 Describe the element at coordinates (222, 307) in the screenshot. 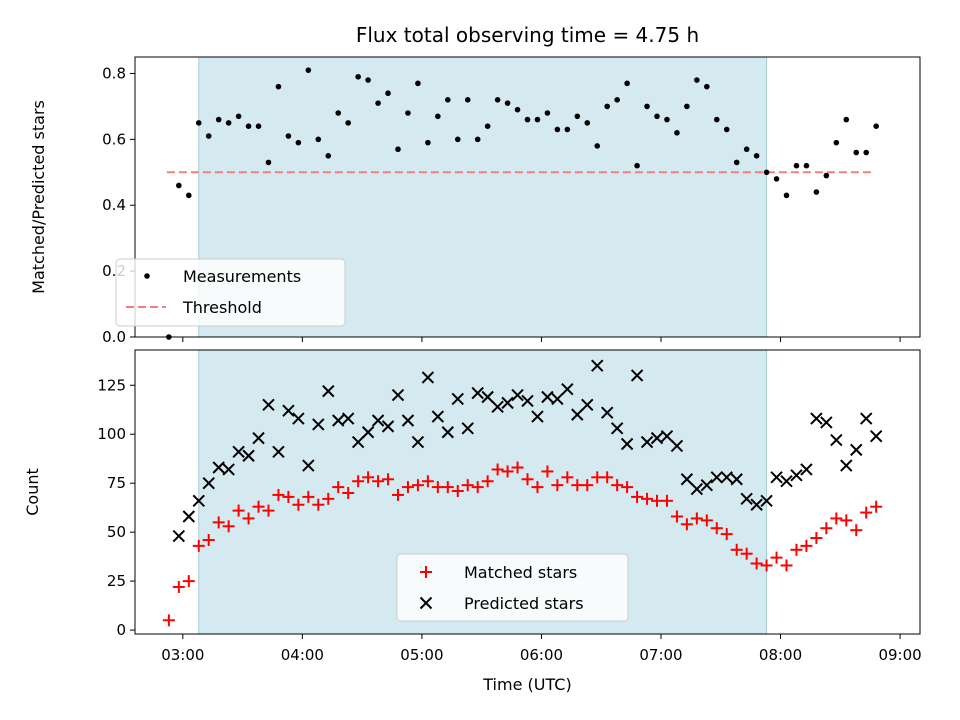

I see `legend-threshold-label: Threshold` at that location.